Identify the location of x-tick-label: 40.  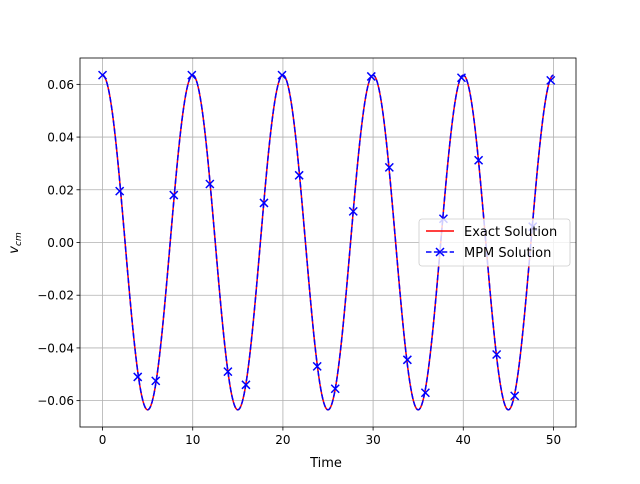
(463, 440).